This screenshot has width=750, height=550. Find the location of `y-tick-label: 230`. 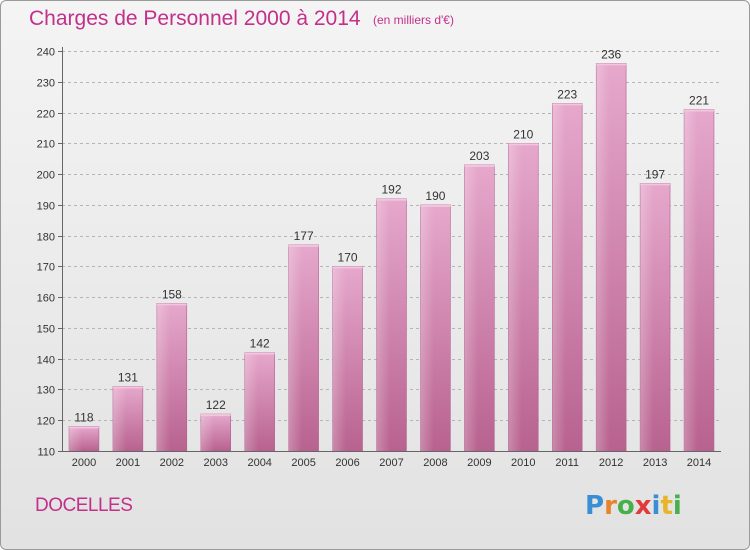

y-tick-label: 230 is located at coordinates (46, 84).